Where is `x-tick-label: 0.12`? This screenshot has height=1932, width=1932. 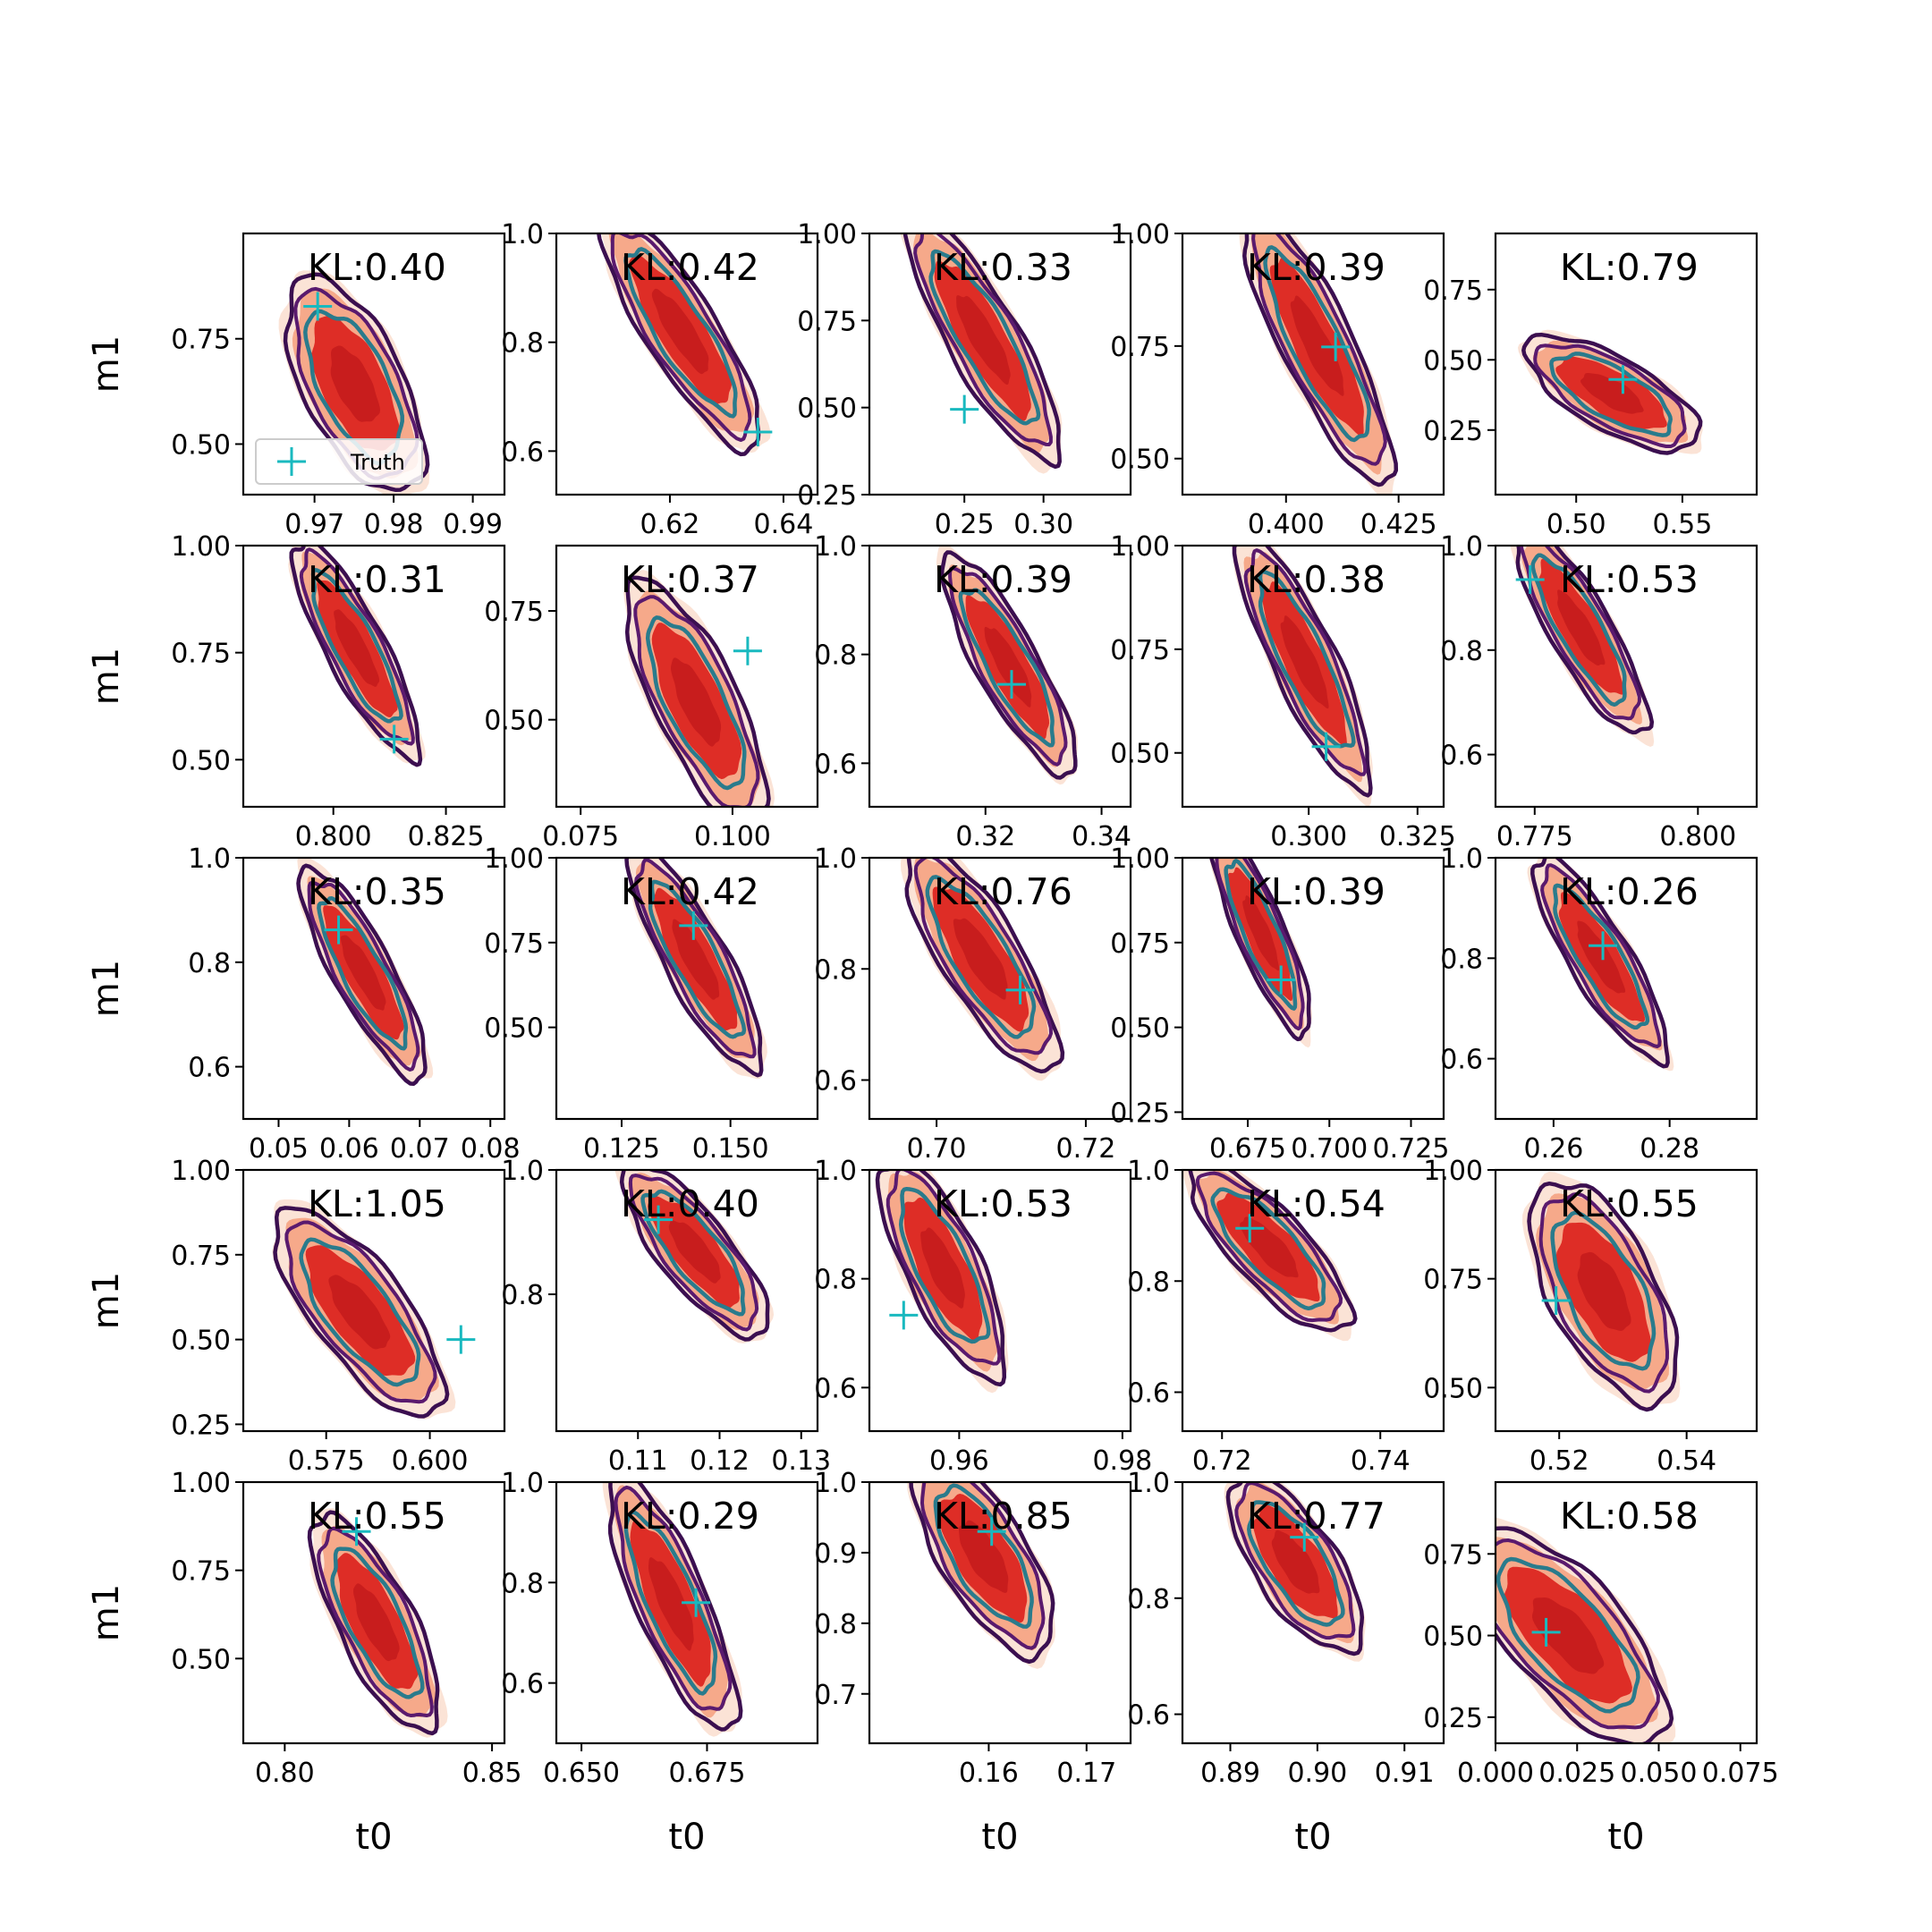 x-tick-label: 0.12 is located at coordinates (720, 1461).